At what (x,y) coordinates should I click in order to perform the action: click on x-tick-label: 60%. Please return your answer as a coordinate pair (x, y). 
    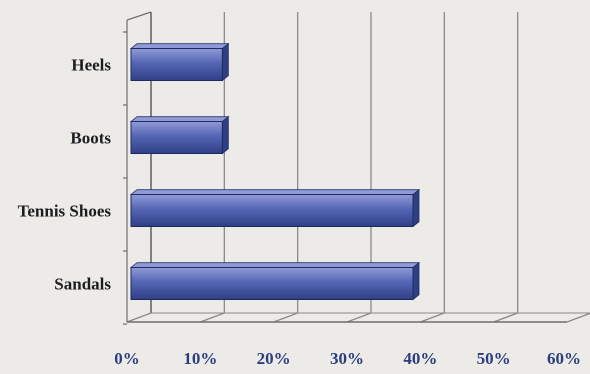
    Looking at the image, I should click on (564, 358).